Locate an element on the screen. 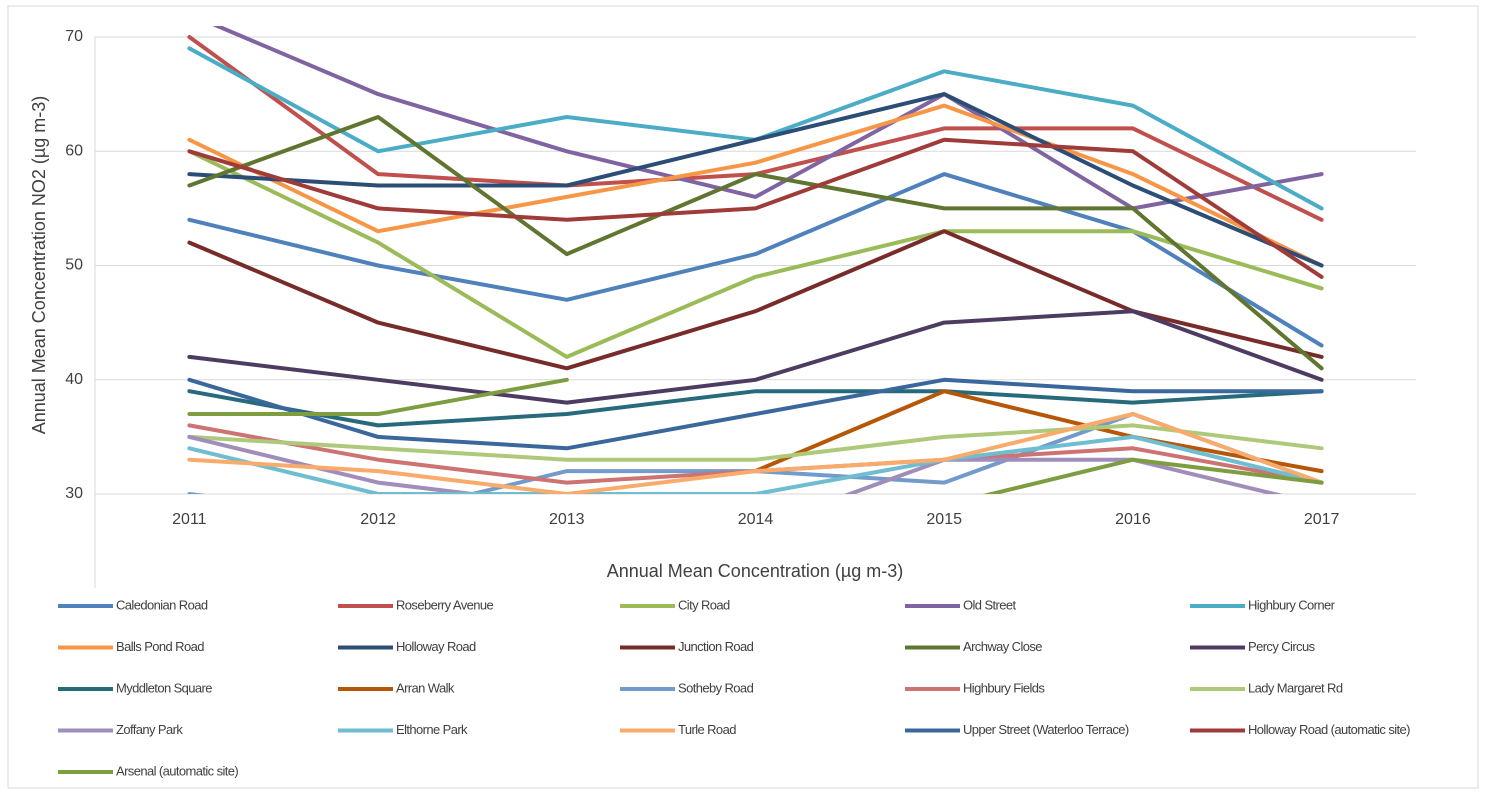 The height and width of the screenshot is (799, 1486). legend-item: City Road is located at coordinates (675, 604).